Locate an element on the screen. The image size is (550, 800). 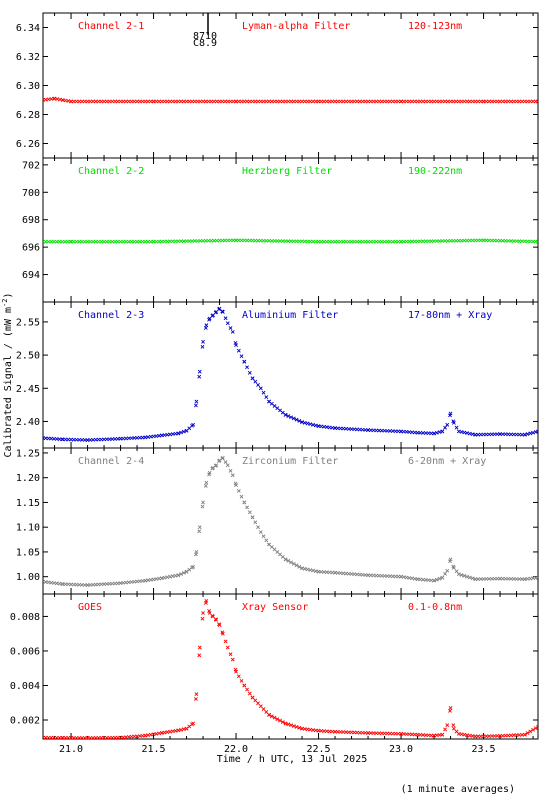
y-tick-label: 2.40 is located at coordinates (28, 422).